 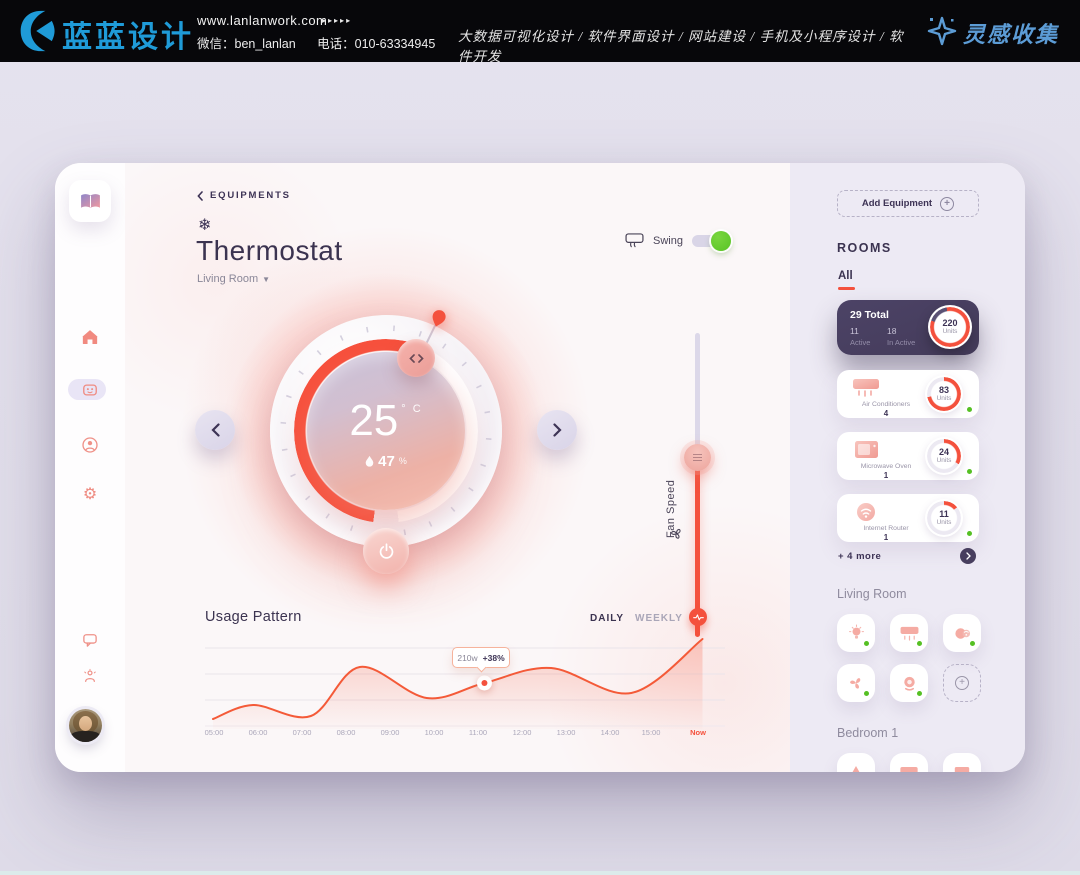 What do you see at coordinates (651, 732) in the screenshot?
I see `x-axis-label: 15:00` at bounding box center [651, 732].